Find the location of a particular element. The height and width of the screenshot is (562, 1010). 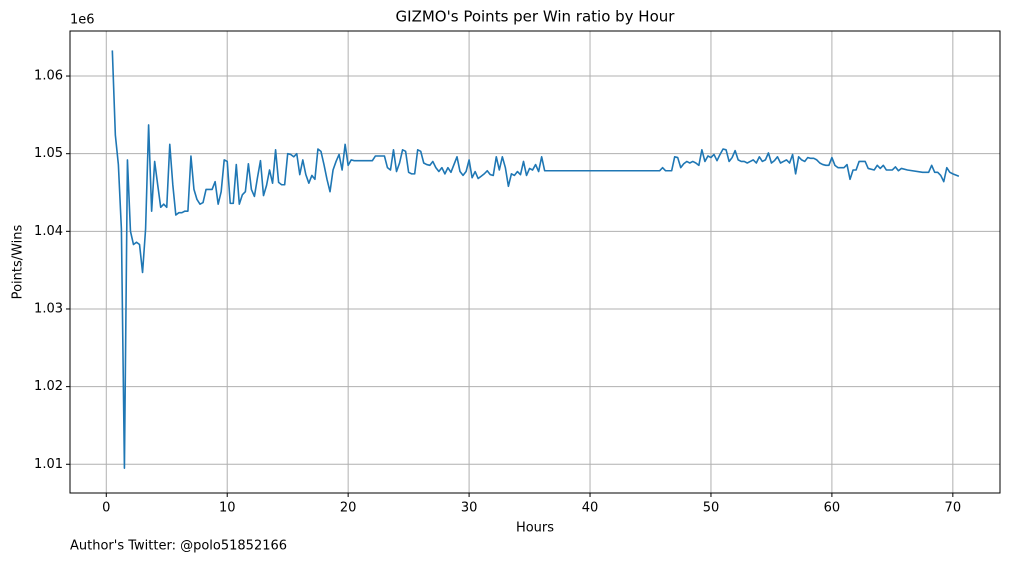

x-tick-label: 10 is located at coordinates (227, 508).